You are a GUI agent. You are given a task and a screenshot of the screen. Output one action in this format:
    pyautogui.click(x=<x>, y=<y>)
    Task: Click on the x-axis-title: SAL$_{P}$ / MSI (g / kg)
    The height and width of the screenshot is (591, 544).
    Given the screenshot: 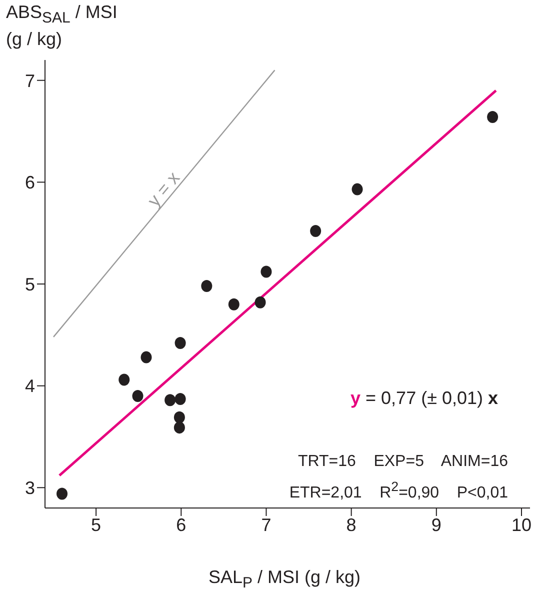 What is the action you would take?
    pyautogui.click(x=284, y=579)
    